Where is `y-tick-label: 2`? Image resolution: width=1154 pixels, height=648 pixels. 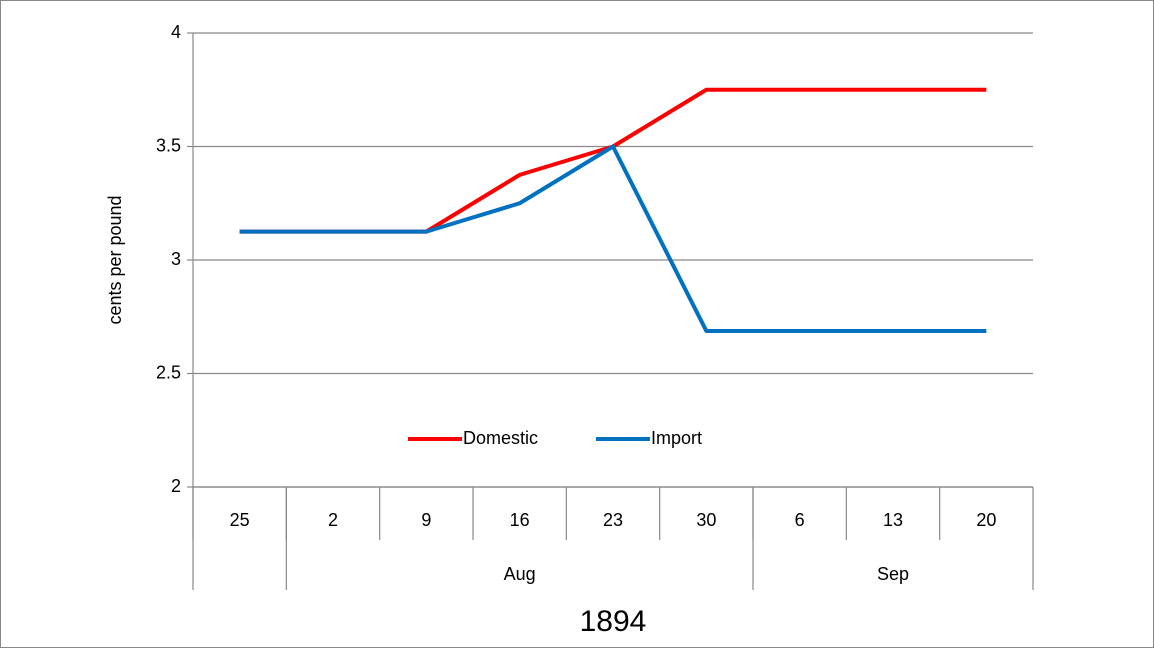 y-tick-label: 2 is located at coordinates (176, 486).